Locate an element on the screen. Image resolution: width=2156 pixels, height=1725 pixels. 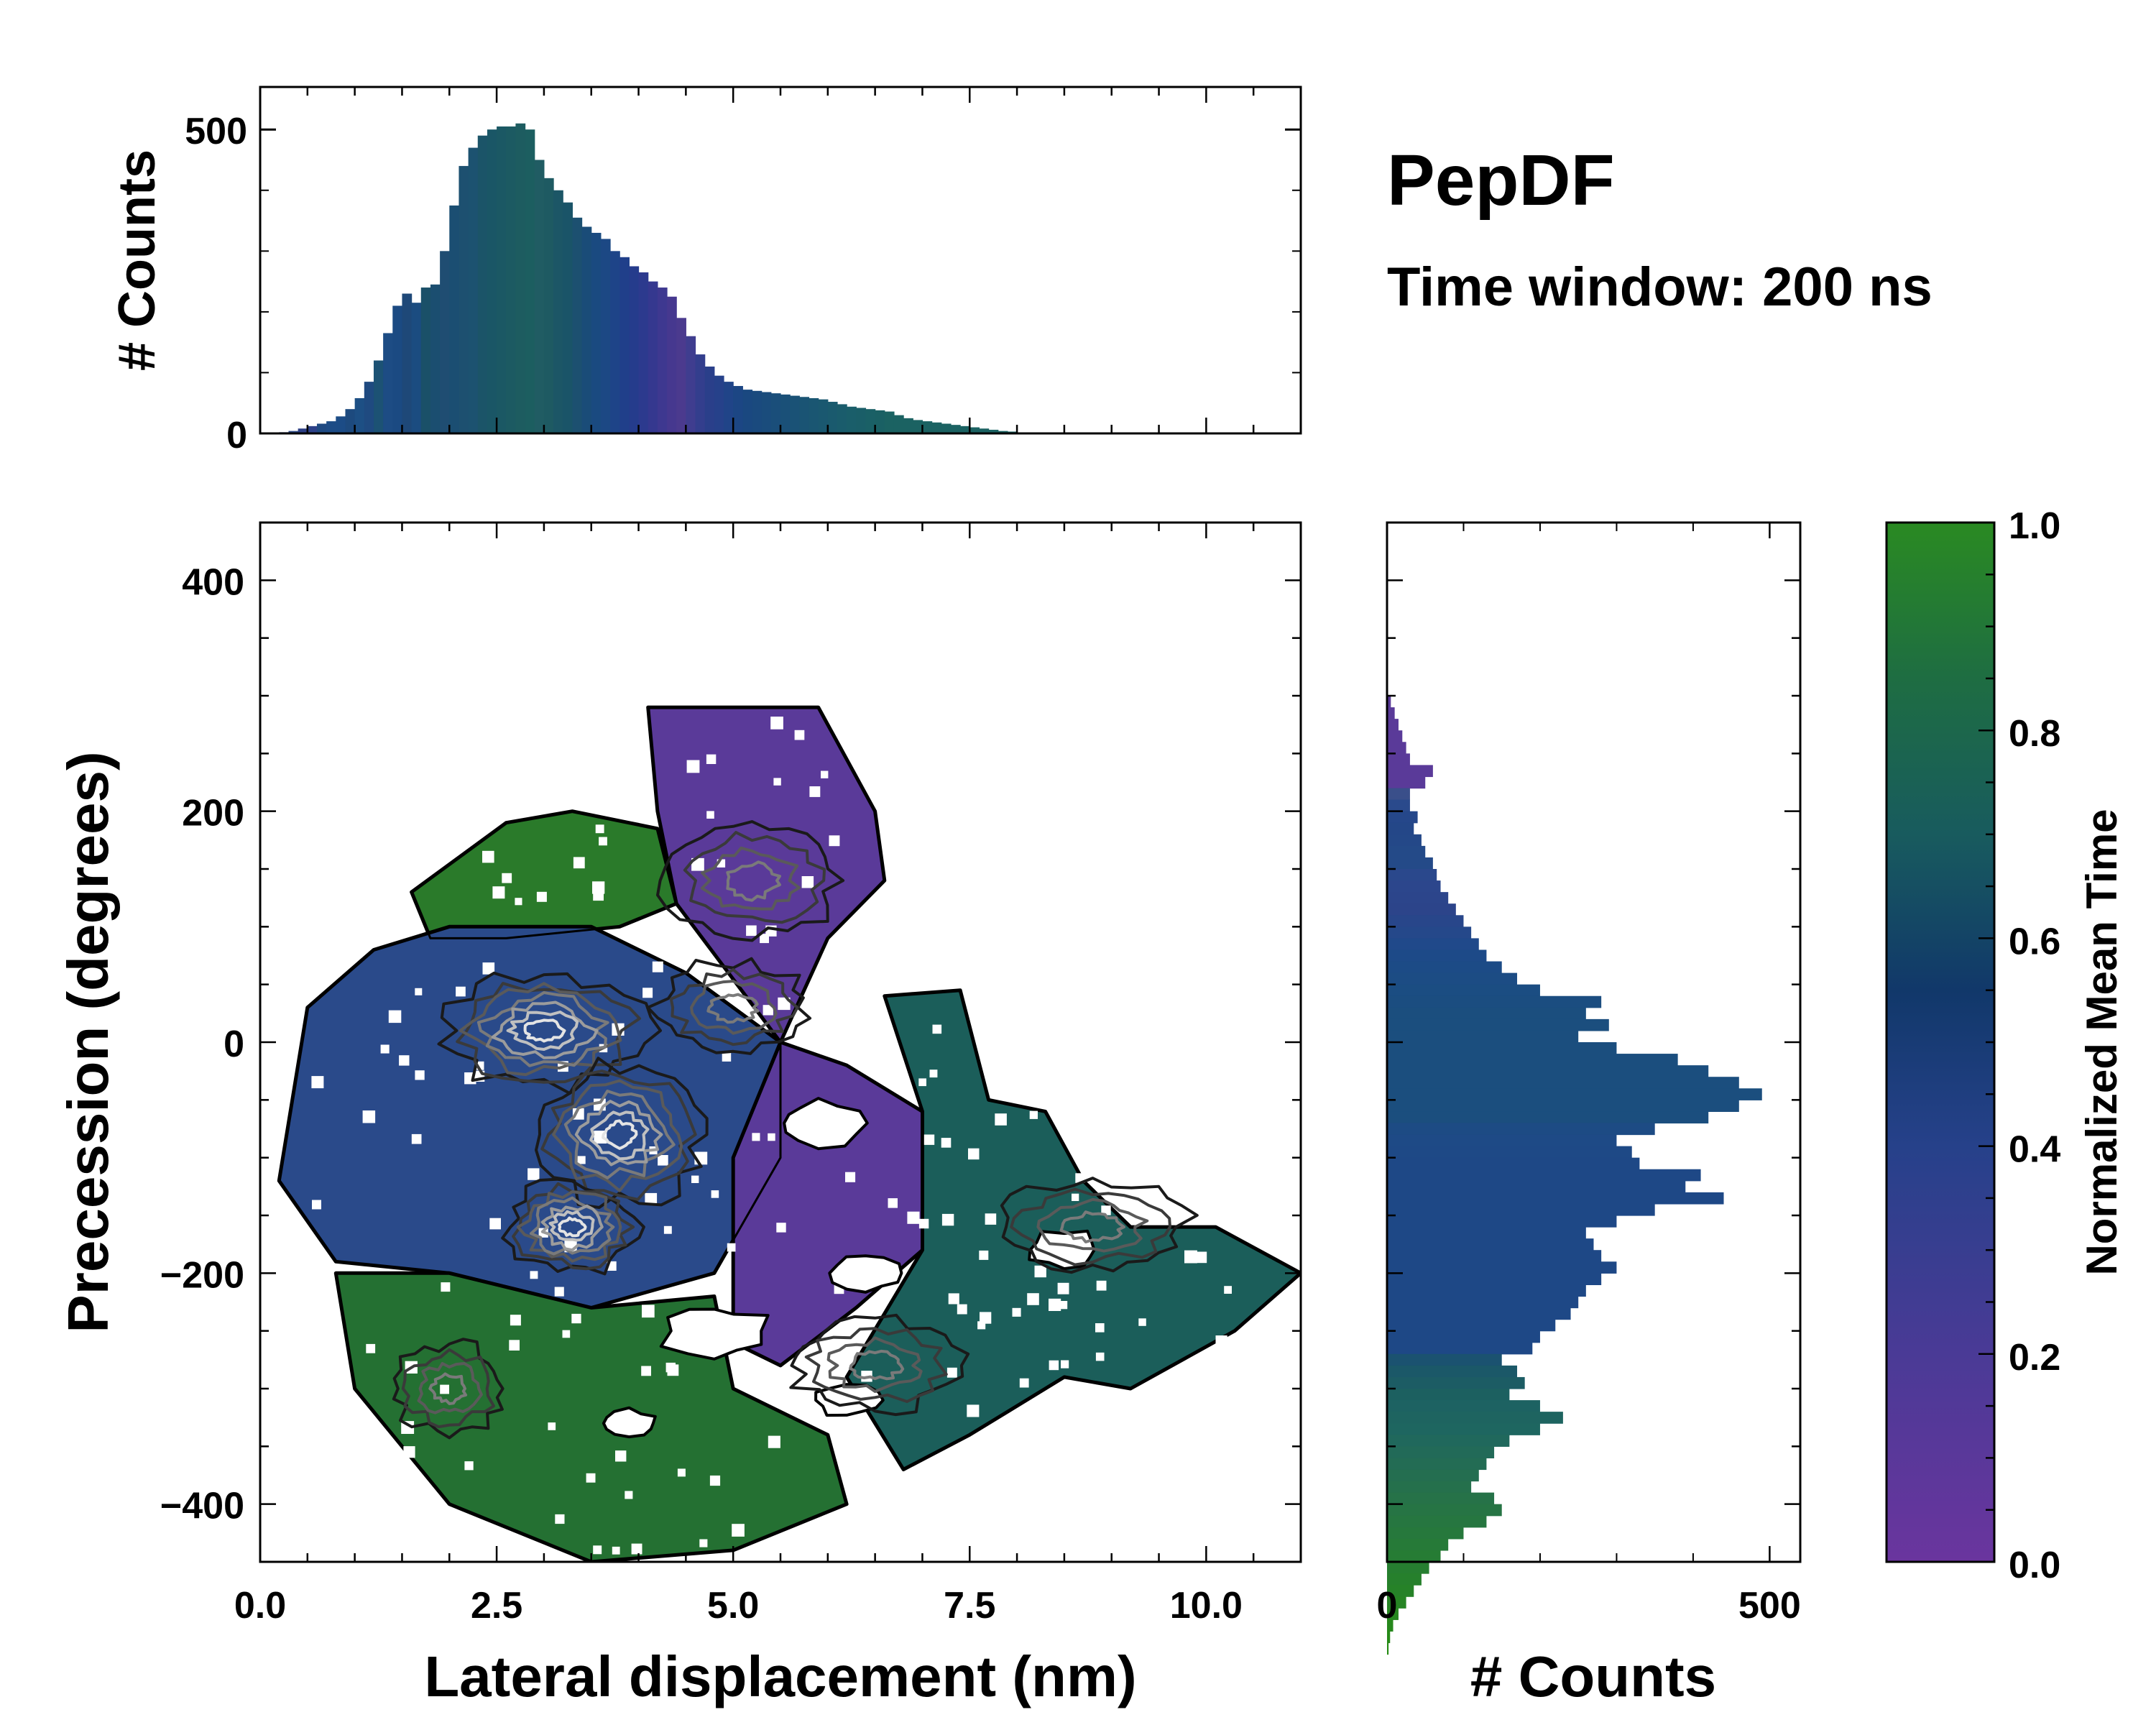
colorbar-ticks: 0.0 0.2 0.4 0.6 0.8 1.0 is located at coordinates (2019, 1045).